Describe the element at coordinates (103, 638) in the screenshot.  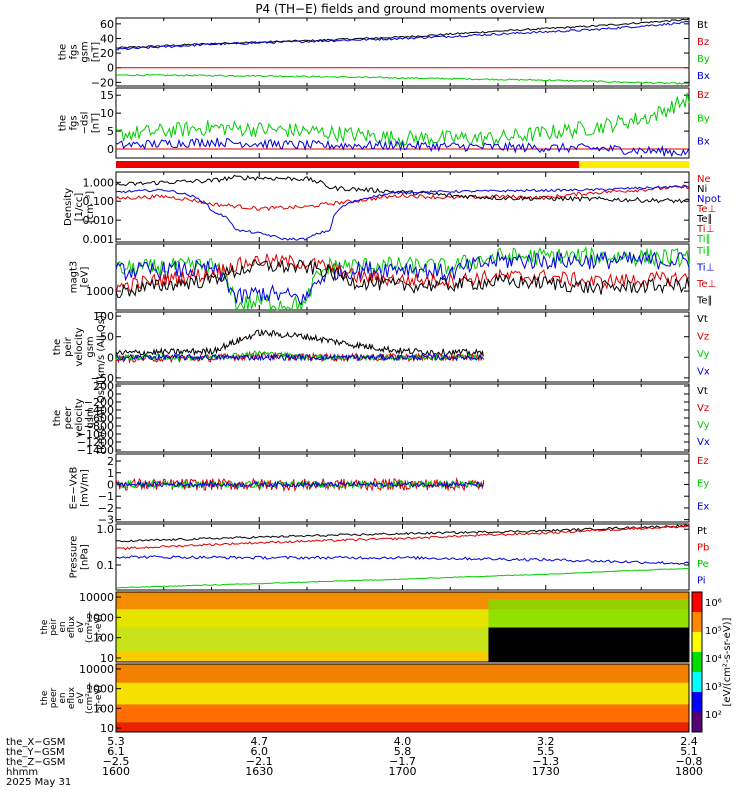
I see `y-tick-label-ion_spec: 100` at that location.